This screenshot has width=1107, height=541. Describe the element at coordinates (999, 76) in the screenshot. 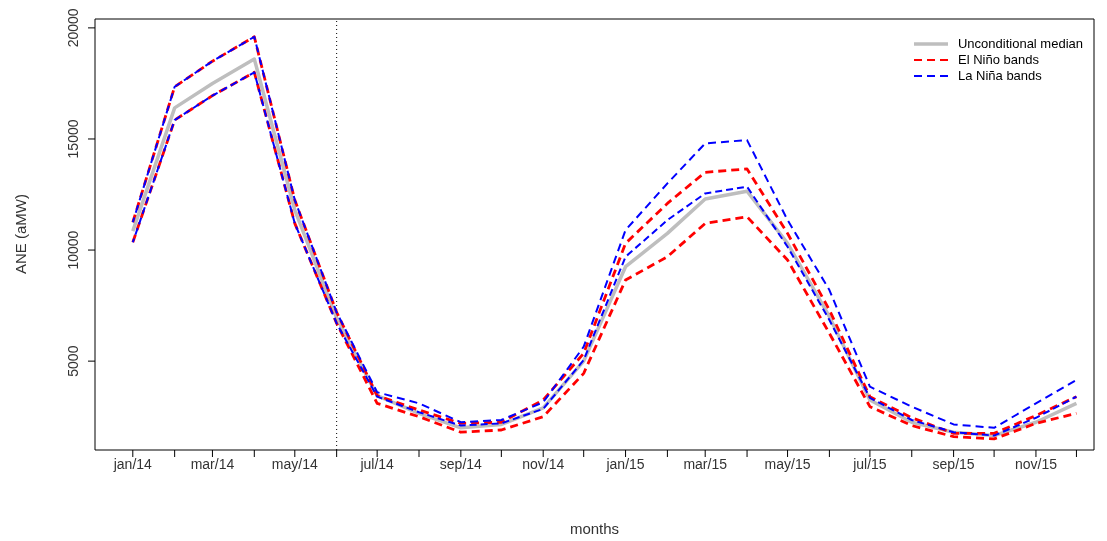

I see `legend-label: La Niña bands` at that location.